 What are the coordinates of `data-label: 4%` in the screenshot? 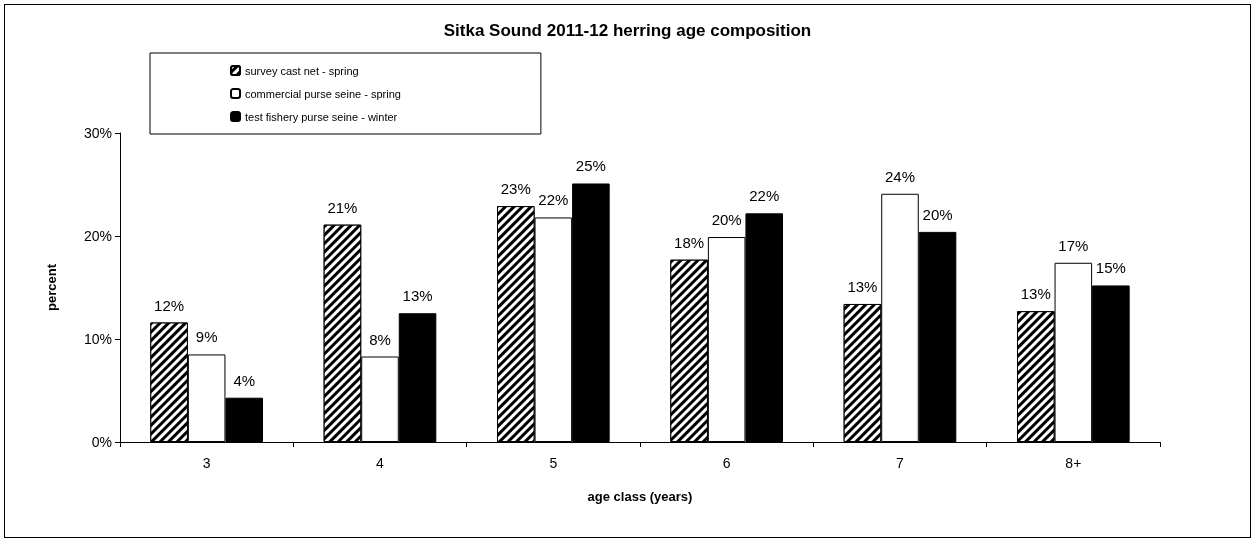 It's located at (244, 380).